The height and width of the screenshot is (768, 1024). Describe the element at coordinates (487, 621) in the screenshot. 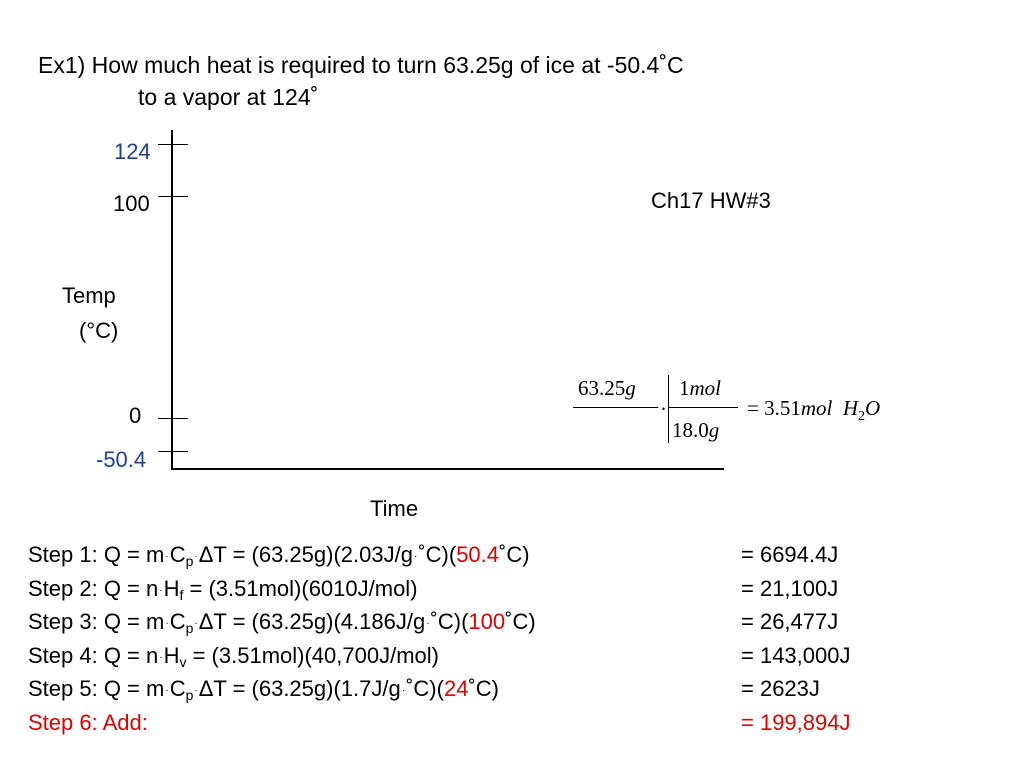

I see `temp-change-highlight: 100` at that location.